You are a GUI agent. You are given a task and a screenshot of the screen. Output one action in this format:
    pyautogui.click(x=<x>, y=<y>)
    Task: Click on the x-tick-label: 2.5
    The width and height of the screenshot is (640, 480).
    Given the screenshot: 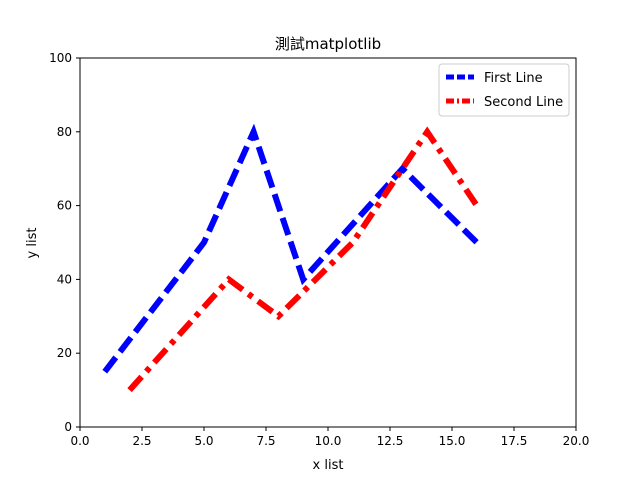 What is the action you would take?
    pyautogui.click(x=141, y=441)
    